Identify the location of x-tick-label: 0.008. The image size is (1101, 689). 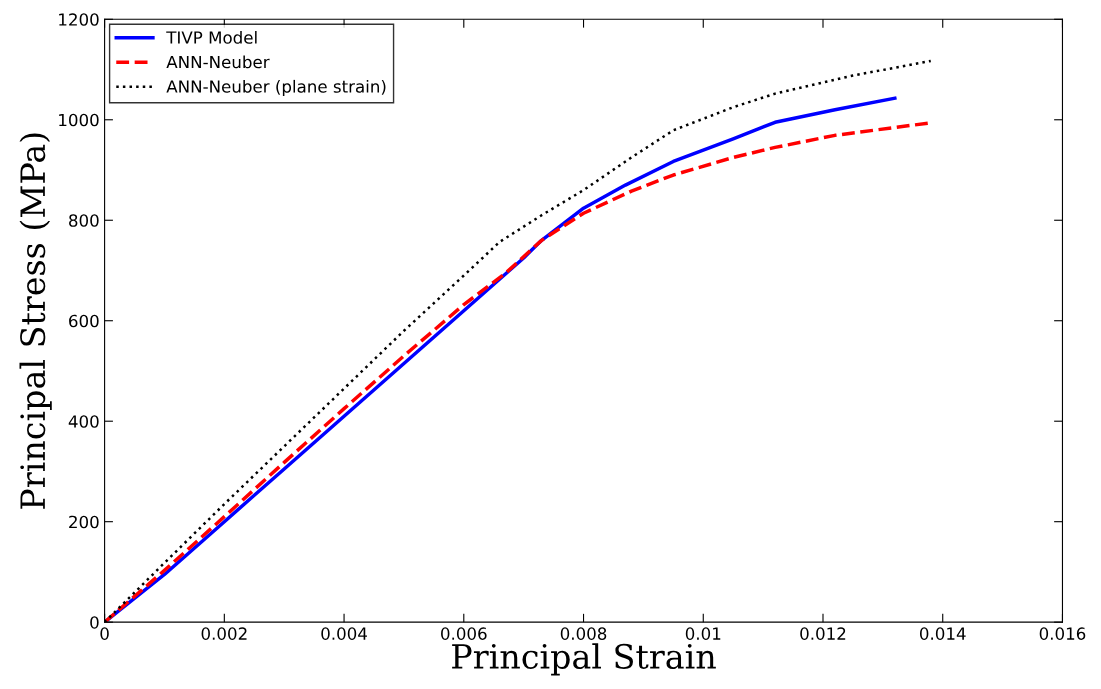
(583, 633).